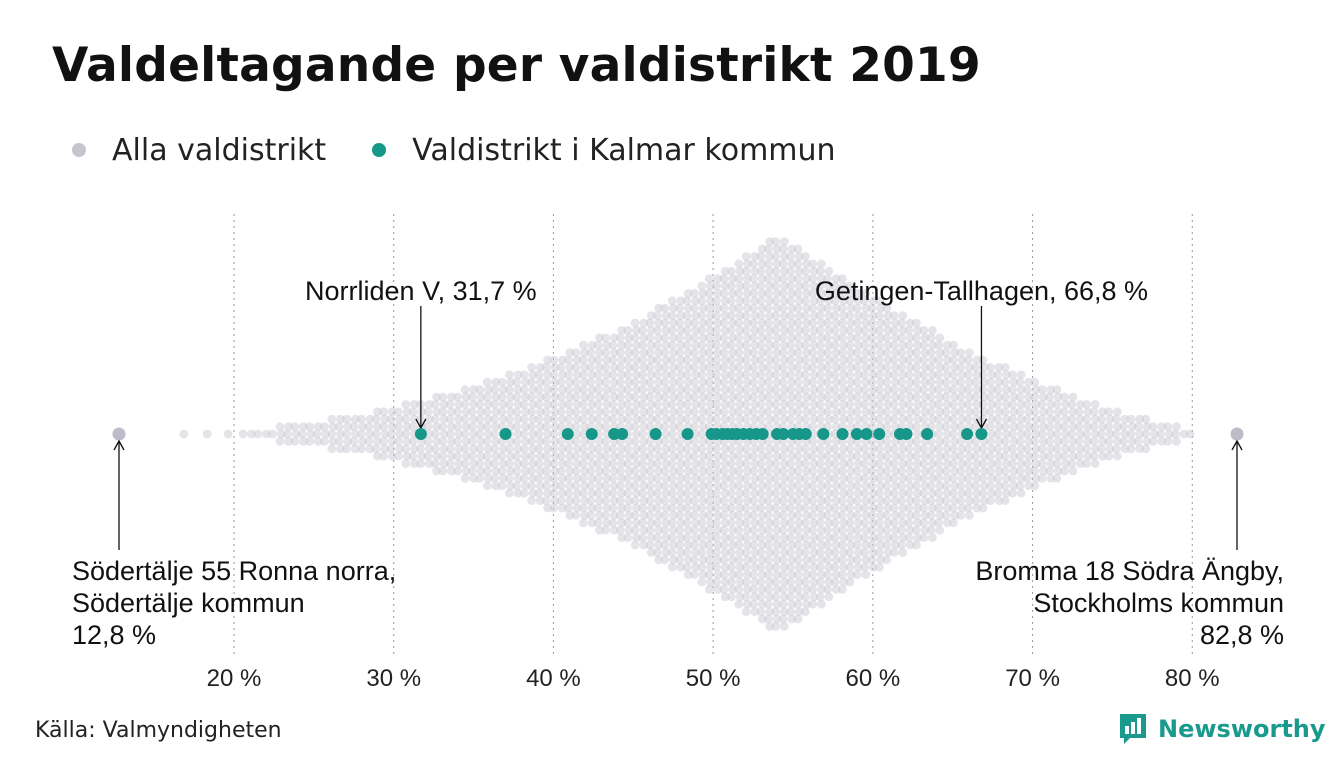  Describe the element at coordinates (79, 150) in the screenshot. I see `legend-dot-all` at that location.